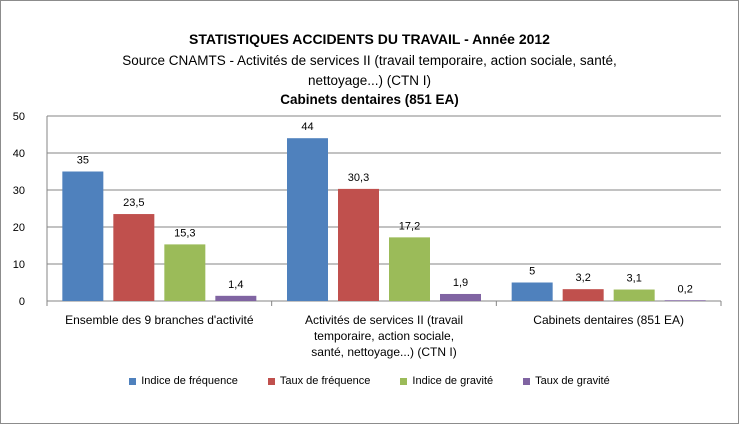 Image resolution: width=739 pixels, height=424 pixels. Describe the element at coordinates (325, 381) in the screenshot. I see `legend-label: Taux de fréquence` at that location.